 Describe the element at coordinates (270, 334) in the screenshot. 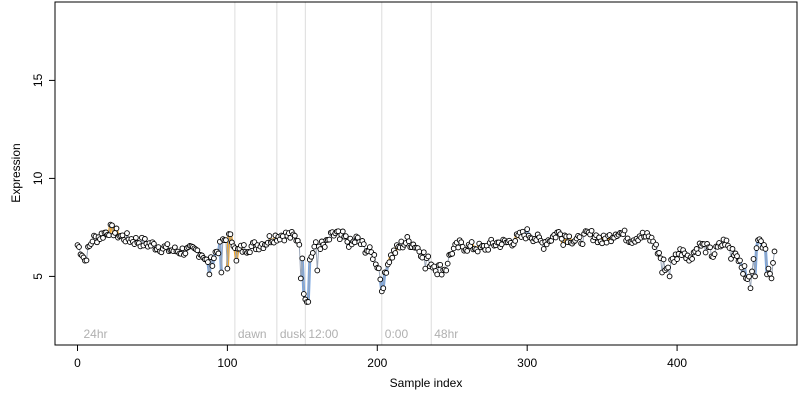

I see `annotation-labels: 24hr dawn dusk 12:00 0:00 48hr` at that location.